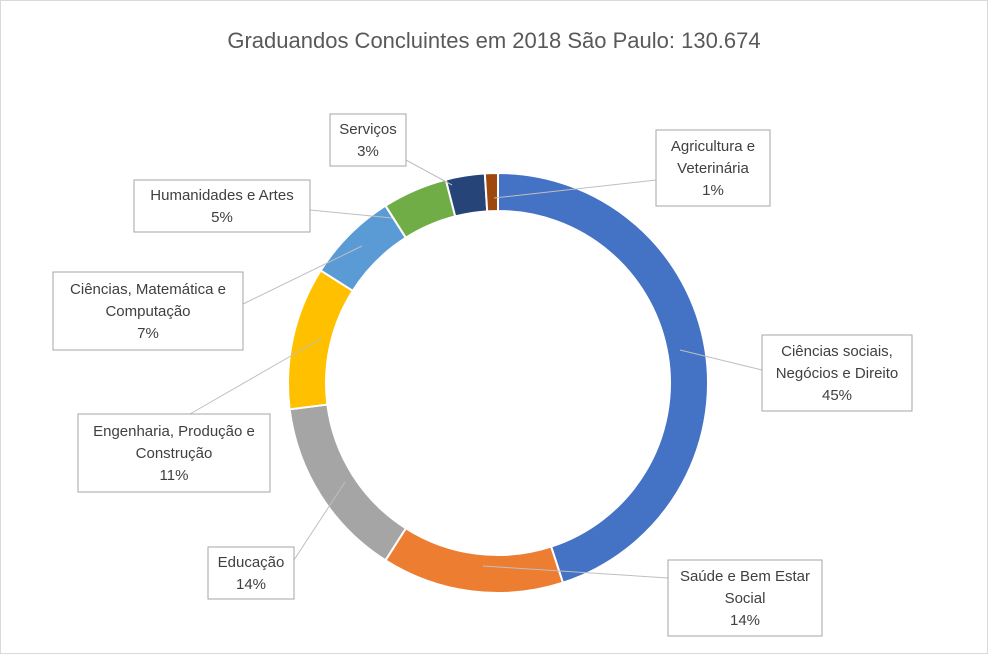  Describe the element at coordinates (174, 475) in the screenshot. I see `data-label-pct: 11%` at that location.